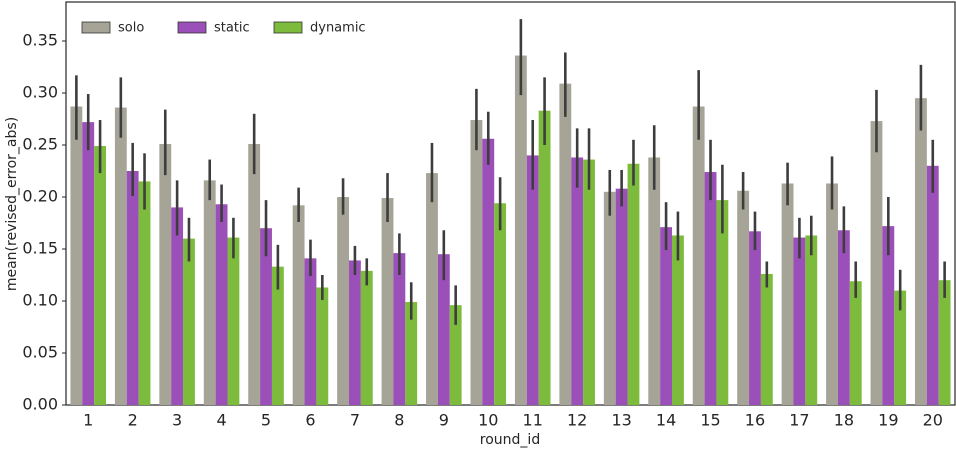  What do you see at coordinates (40, 404) in the screenshot?
I see `y-tick-label: 0.00` at bounding box center [40, 404].